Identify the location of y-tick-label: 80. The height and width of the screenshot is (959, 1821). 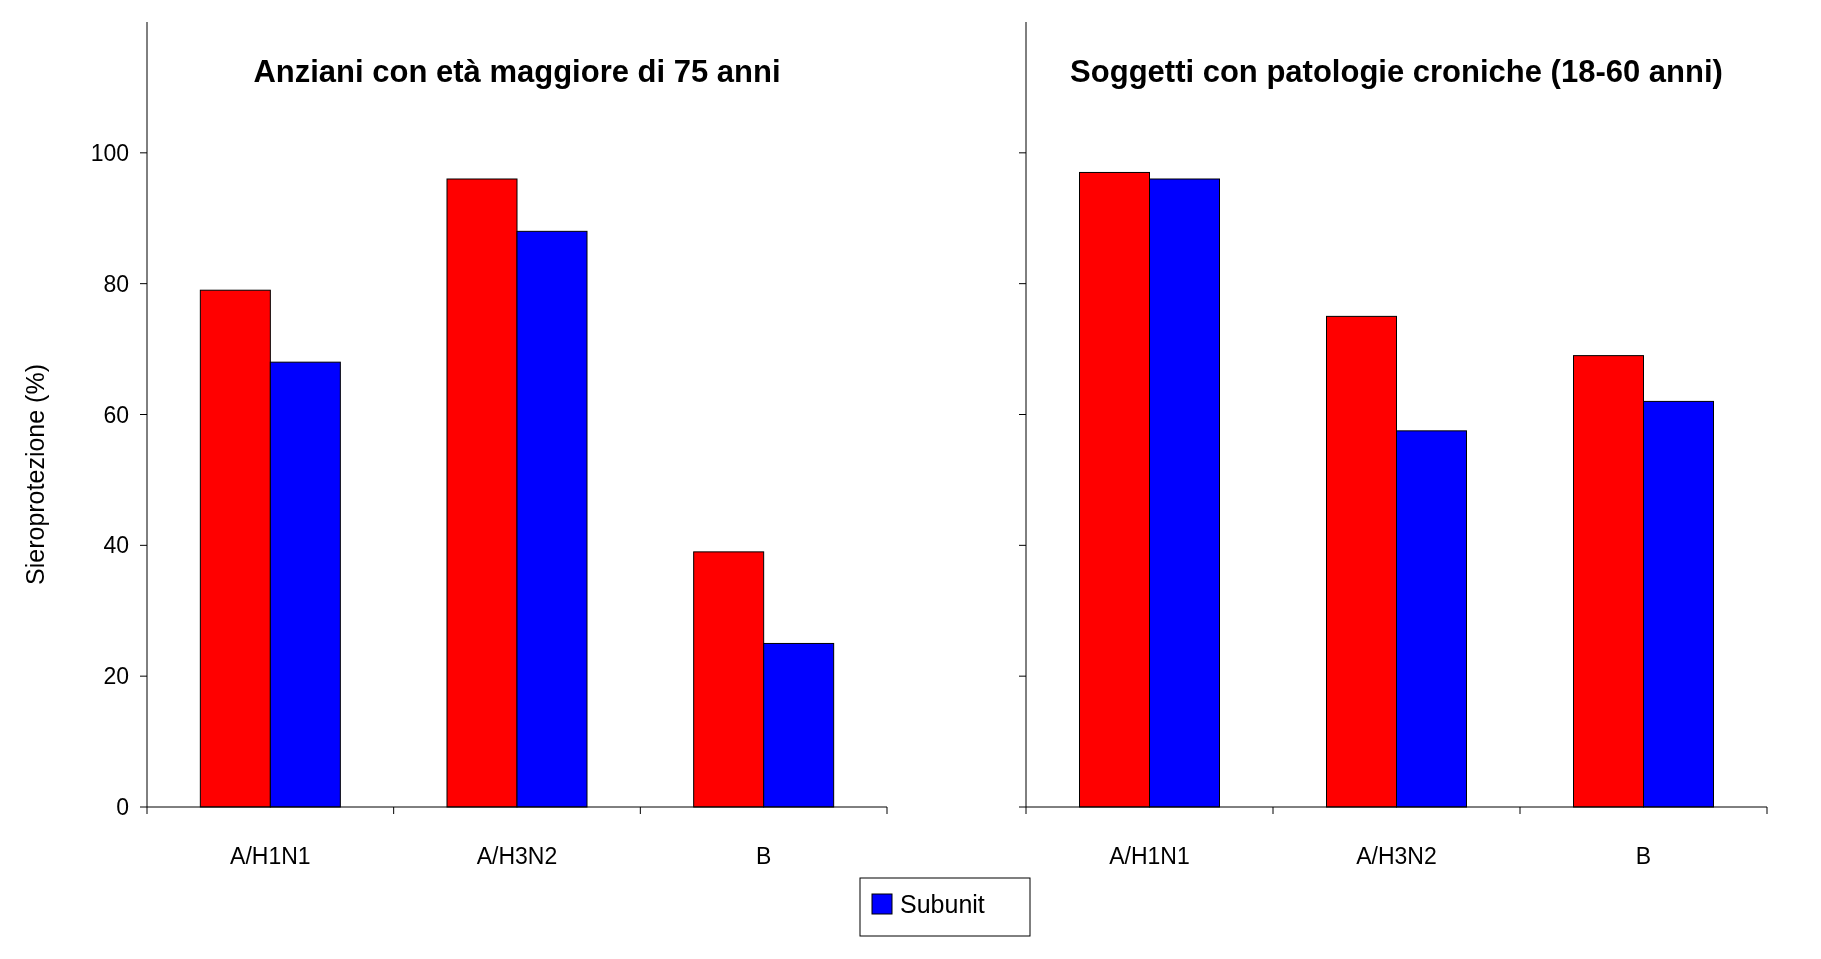
(116, 283).